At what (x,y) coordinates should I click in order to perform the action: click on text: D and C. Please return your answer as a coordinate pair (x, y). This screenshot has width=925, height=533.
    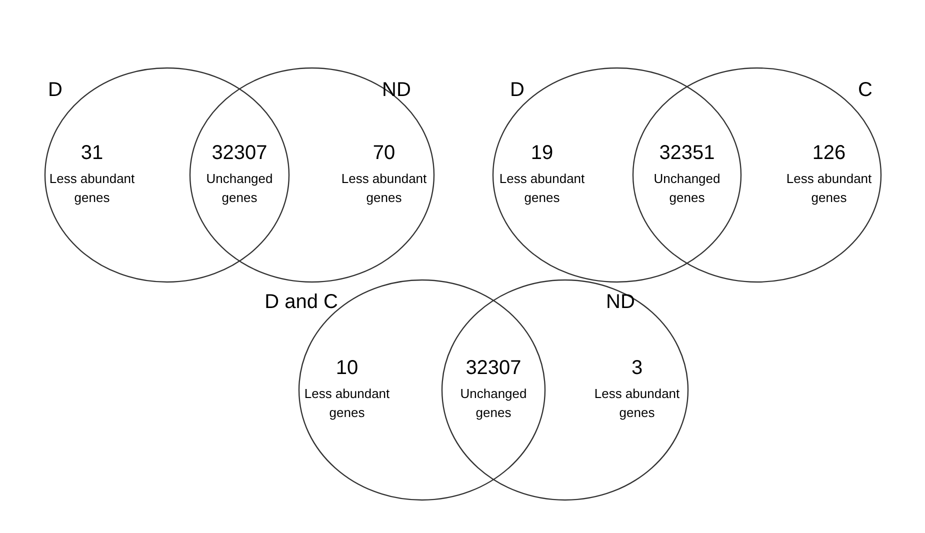
    Looking at the image, I should click on (301, 302).